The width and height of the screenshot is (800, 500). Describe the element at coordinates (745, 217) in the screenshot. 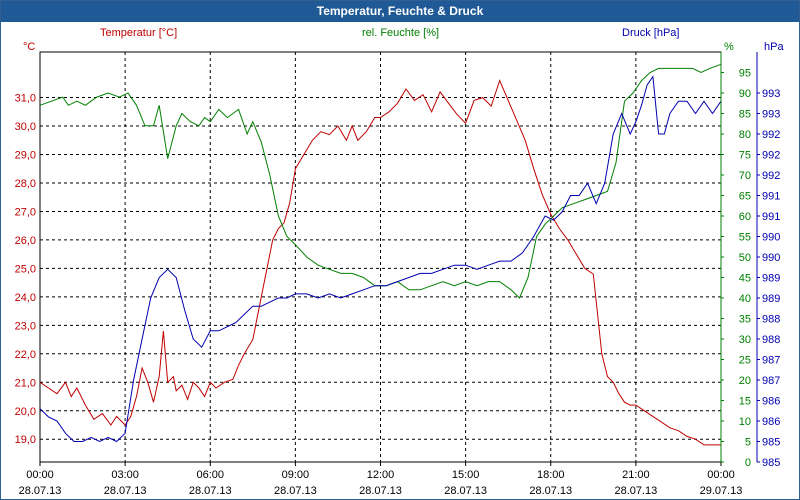

I see `humidity-tick-label: 60` at that location.